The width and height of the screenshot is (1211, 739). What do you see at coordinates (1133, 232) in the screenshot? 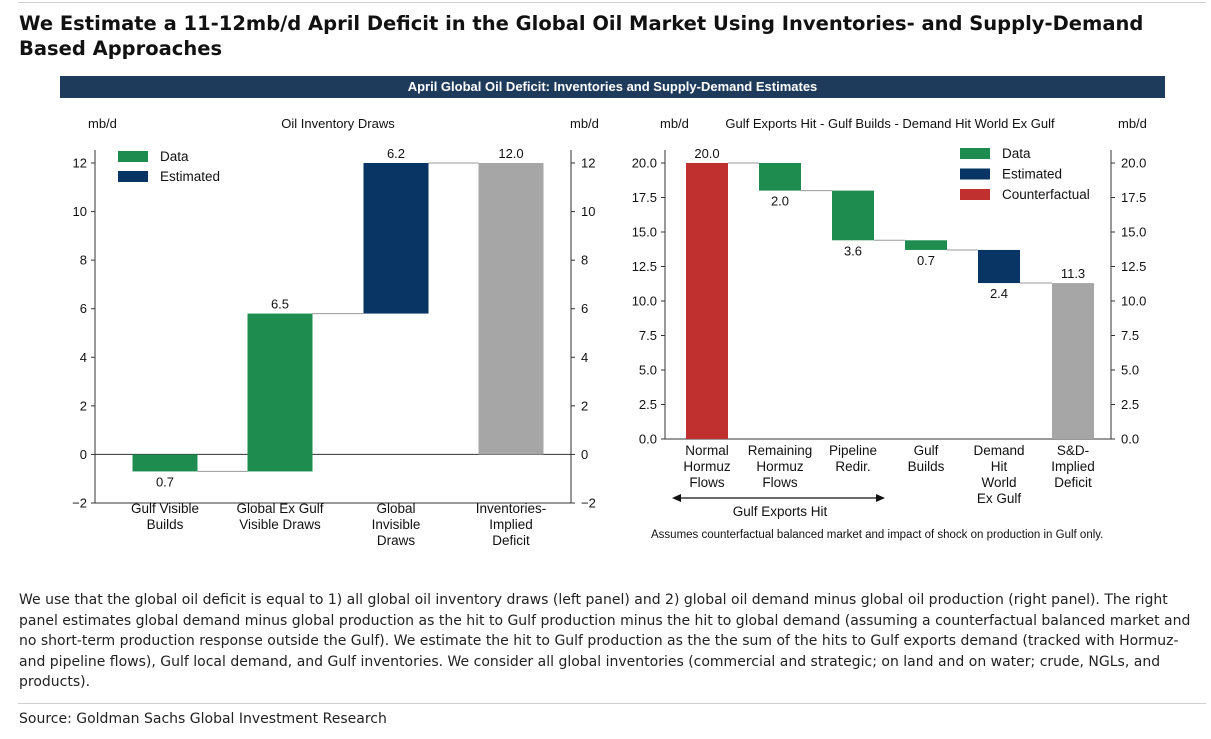
I see `panel2-tick-label-right: 15.0` at bounding box center [1133, 232].